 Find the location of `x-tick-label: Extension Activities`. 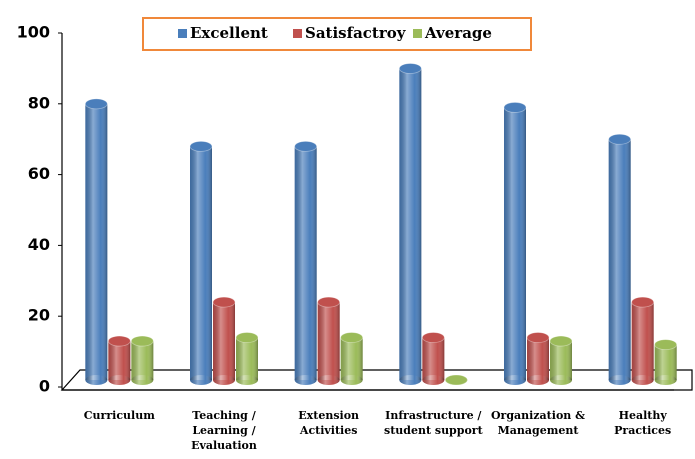

x-tick-label: Extension Activities is located at coordinates (328, 423).